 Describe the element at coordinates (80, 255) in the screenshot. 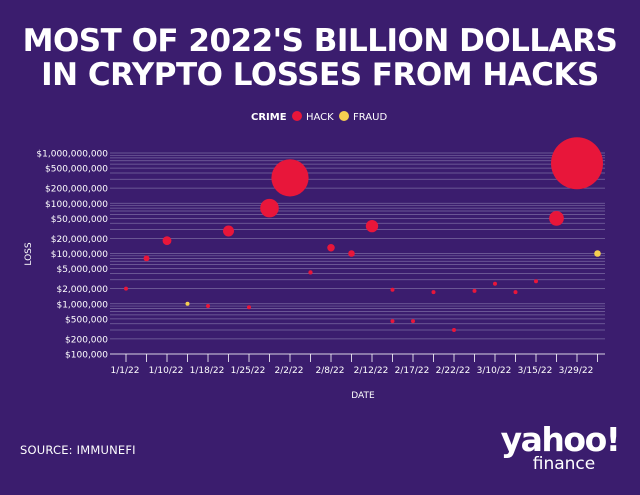

I see `y-tick-label: $10,000,000` at that location.